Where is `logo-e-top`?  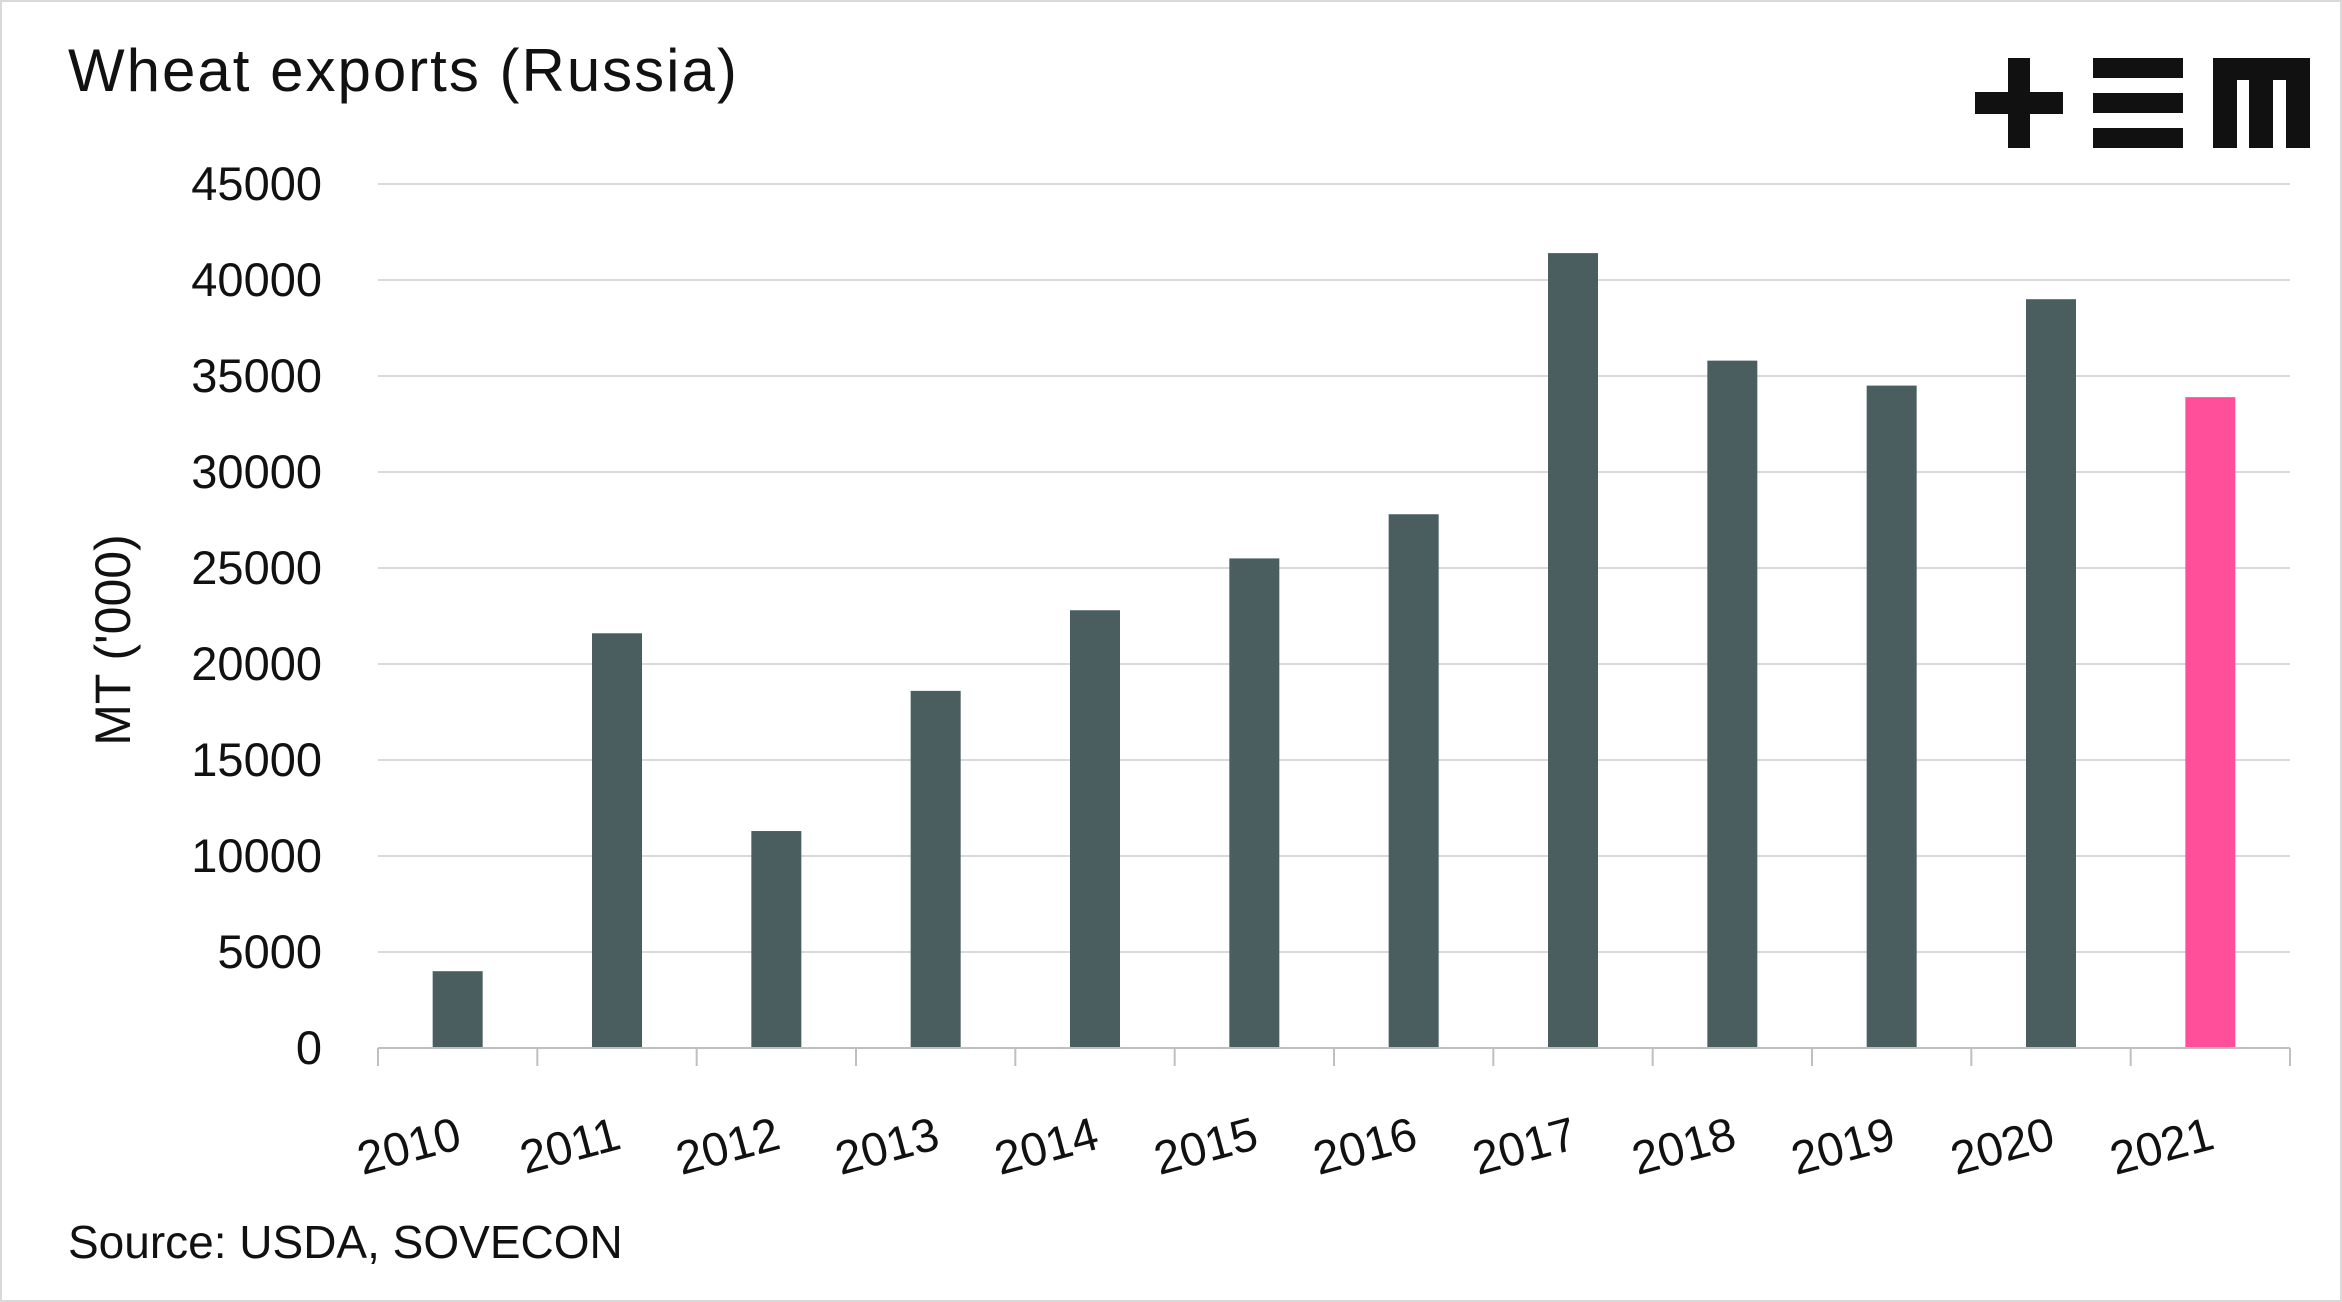
logo-e-top is located at coordinates (2138, 68).